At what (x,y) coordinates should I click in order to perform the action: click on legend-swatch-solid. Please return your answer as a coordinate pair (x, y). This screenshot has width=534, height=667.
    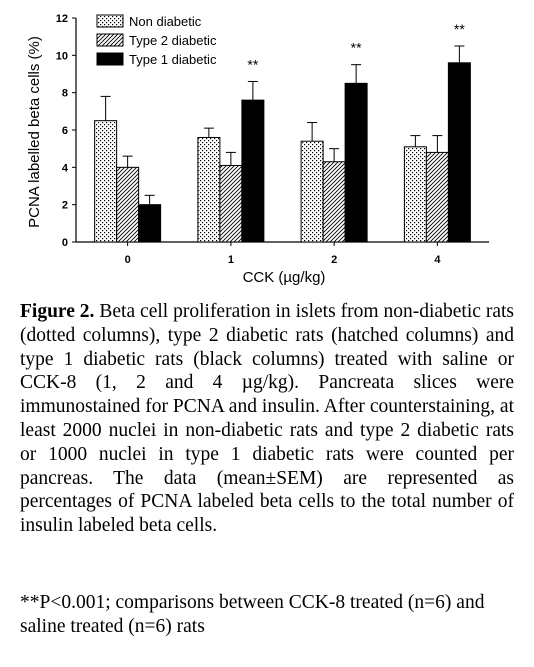
    Looking at the image, I should click on (110, 59).